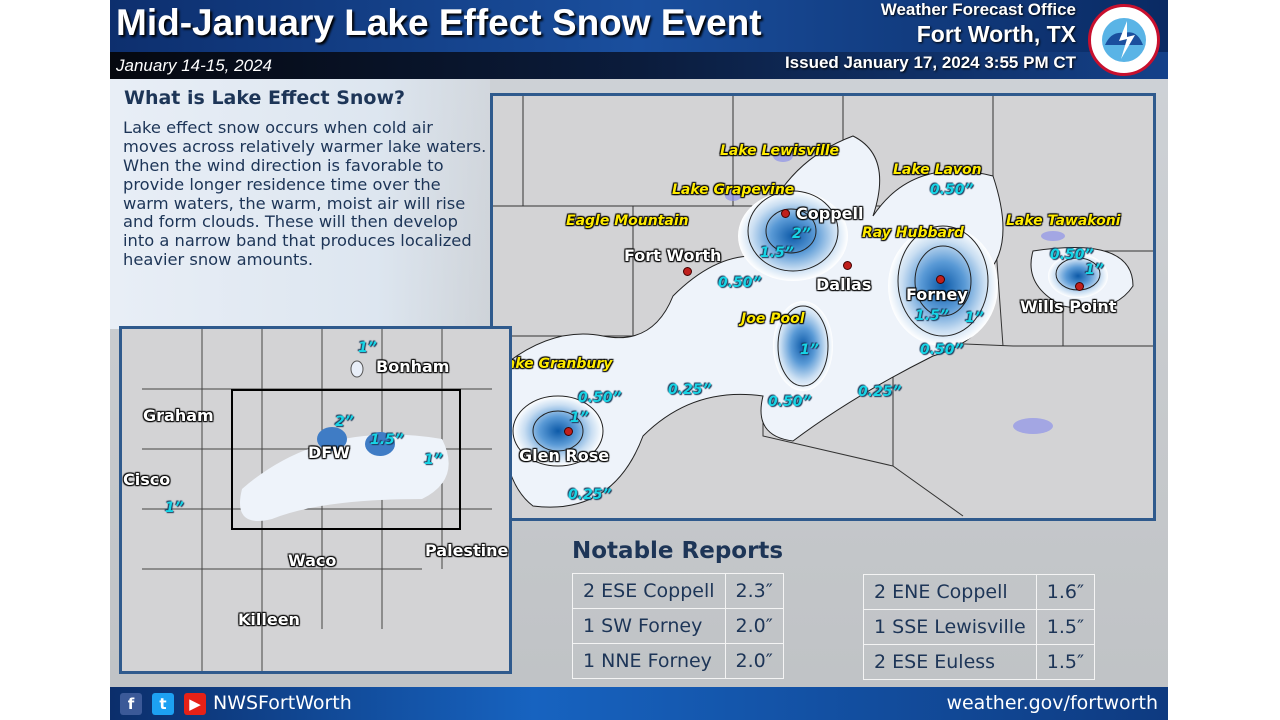  Describe the element at coordinates (950, 662) in the screenshot. I see `report-location: 2 ESE Euless` at that location.